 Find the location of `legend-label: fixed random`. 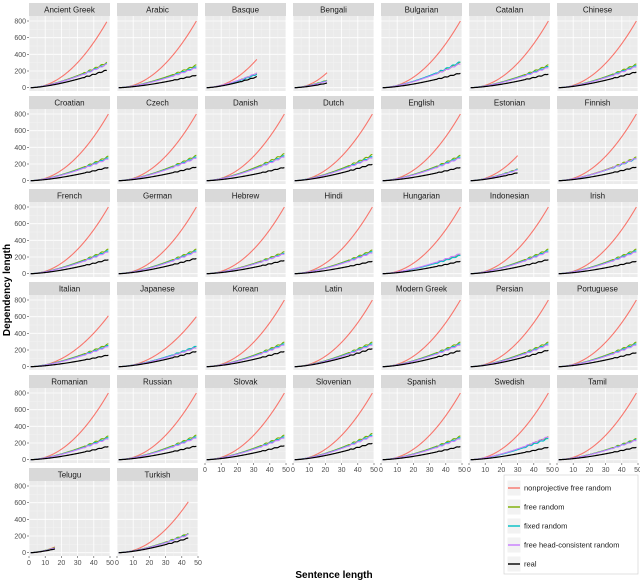

legend-label: fixed random is located at coordinates (545, 526).